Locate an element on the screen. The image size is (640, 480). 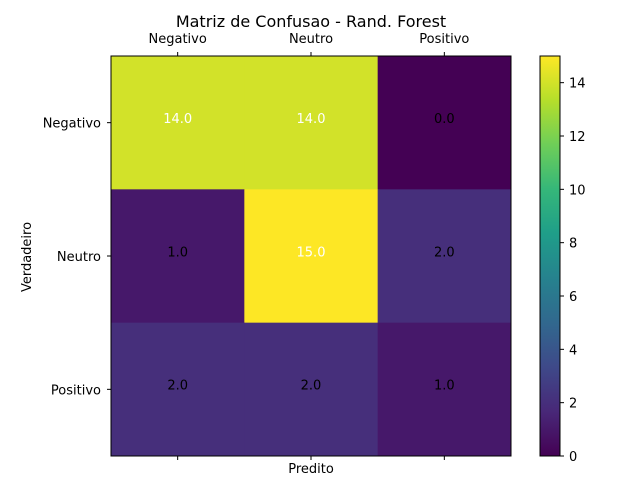
x-tick-label: Neutro is located at coordinates (311, 39).